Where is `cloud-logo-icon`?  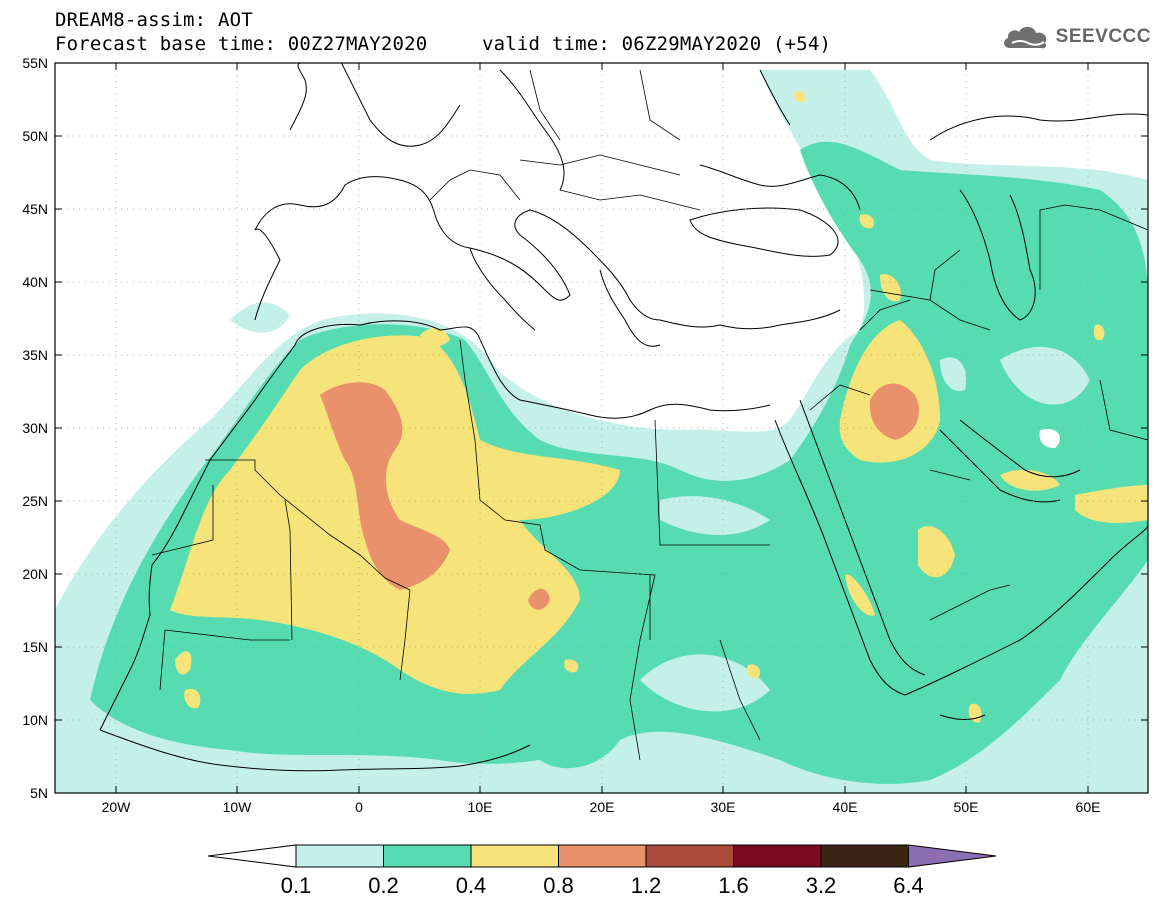
cloud-logo-icon is located at coordinates (1024, 37).